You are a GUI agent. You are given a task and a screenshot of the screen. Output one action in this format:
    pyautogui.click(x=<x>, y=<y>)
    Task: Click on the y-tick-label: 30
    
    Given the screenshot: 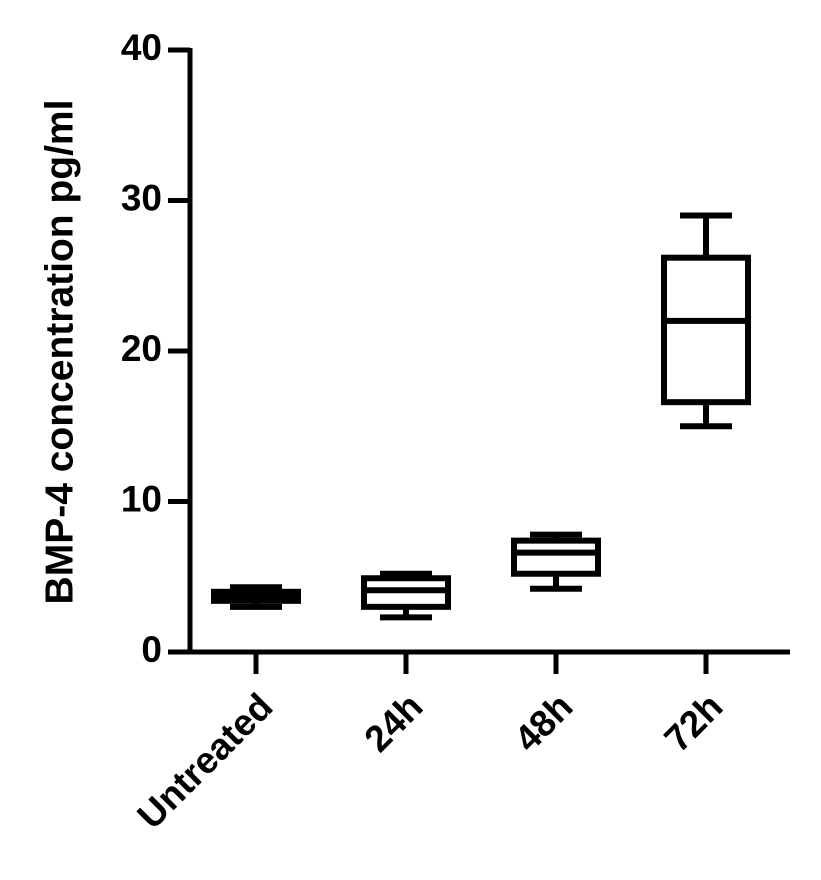 What is the action you would take?
    pyautogui.click(x=141, y=197)
    